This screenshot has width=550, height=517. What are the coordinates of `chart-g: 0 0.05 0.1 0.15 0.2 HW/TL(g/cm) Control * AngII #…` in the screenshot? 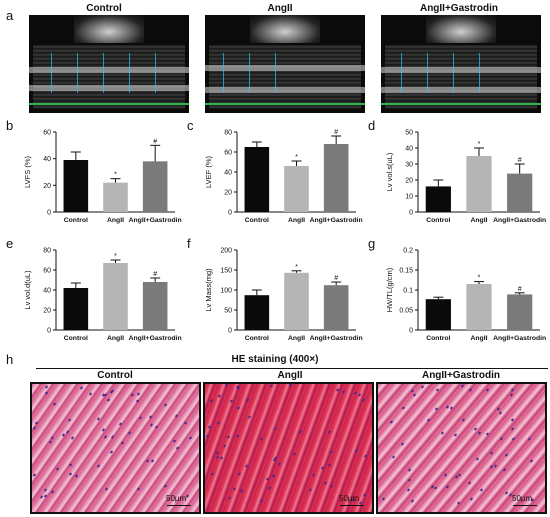 It's located at (465, 295).